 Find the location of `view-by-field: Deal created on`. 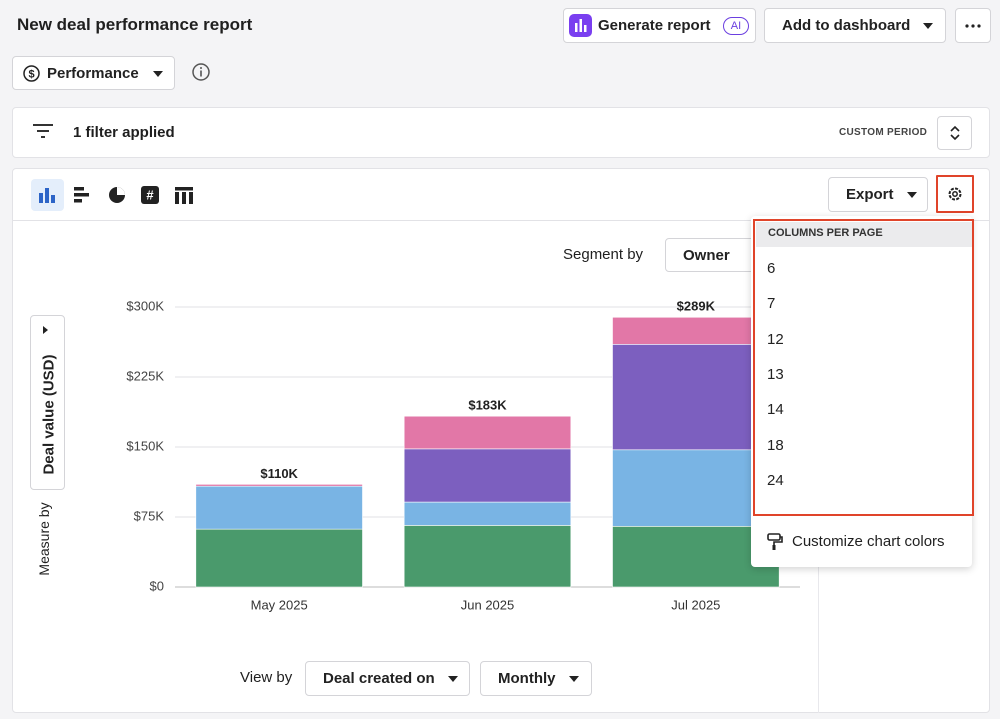

view-by-field: Deal created on is located at coordinates (387, 678).